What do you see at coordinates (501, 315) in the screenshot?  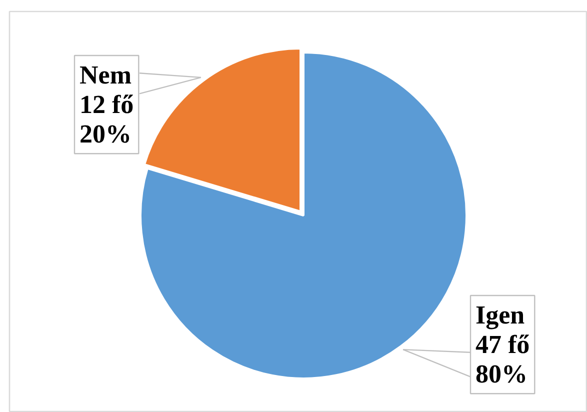 I see `slice-label: Igen` at bounding box center [501, 315].